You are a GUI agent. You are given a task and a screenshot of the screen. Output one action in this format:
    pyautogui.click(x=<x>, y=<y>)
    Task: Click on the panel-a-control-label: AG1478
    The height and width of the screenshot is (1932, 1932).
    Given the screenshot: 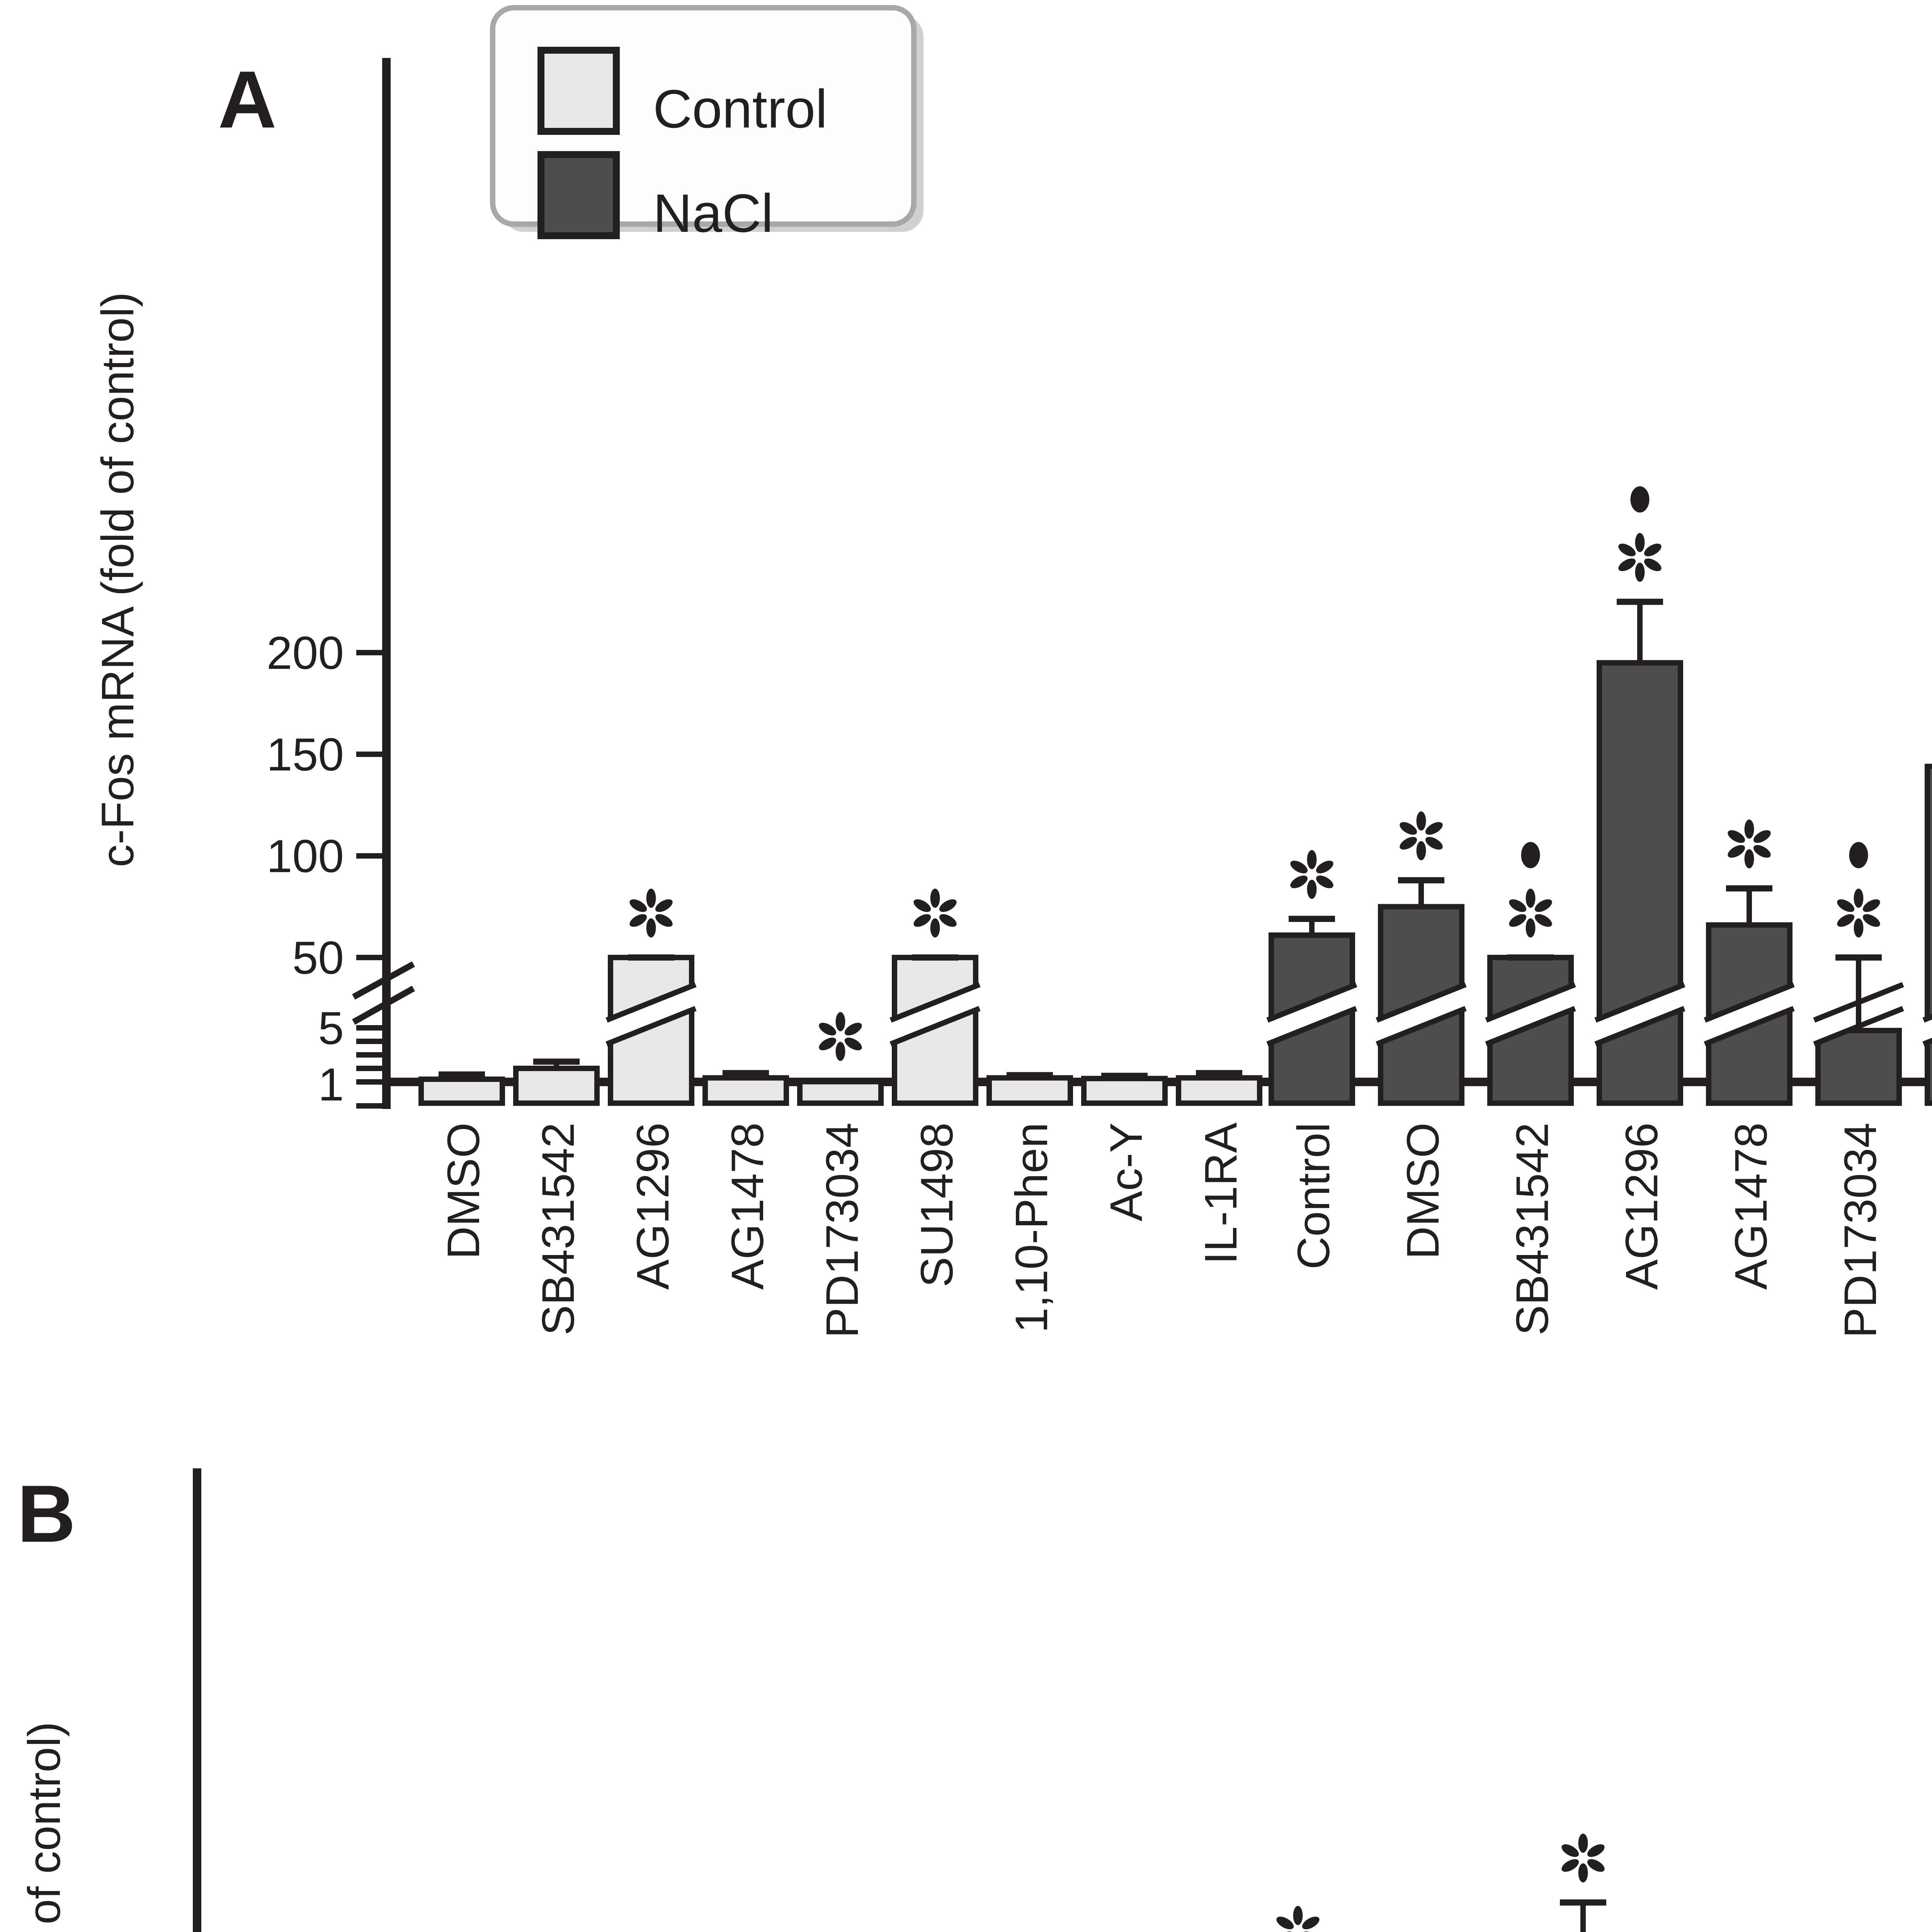 What is the action you would take?
    pyautogui.click(x=748, y=1206)
    